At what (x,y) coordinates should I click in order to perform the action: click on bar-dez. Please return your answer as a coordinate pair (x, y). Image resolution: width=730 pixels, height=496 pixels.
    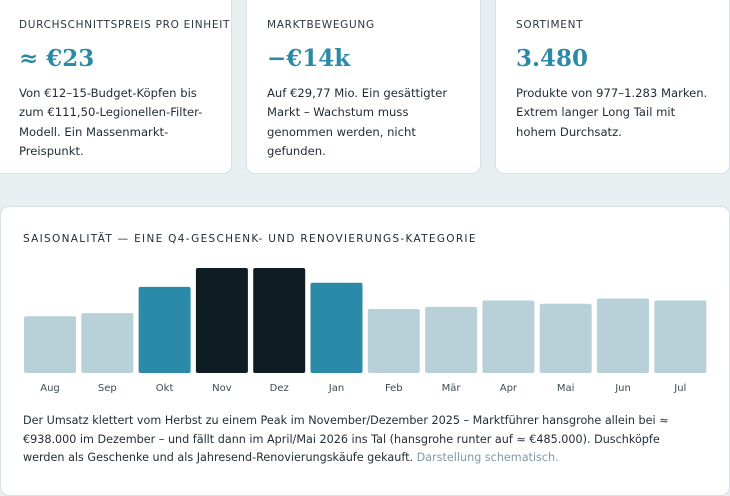
    Looking at the image, I should click on (279, 320).